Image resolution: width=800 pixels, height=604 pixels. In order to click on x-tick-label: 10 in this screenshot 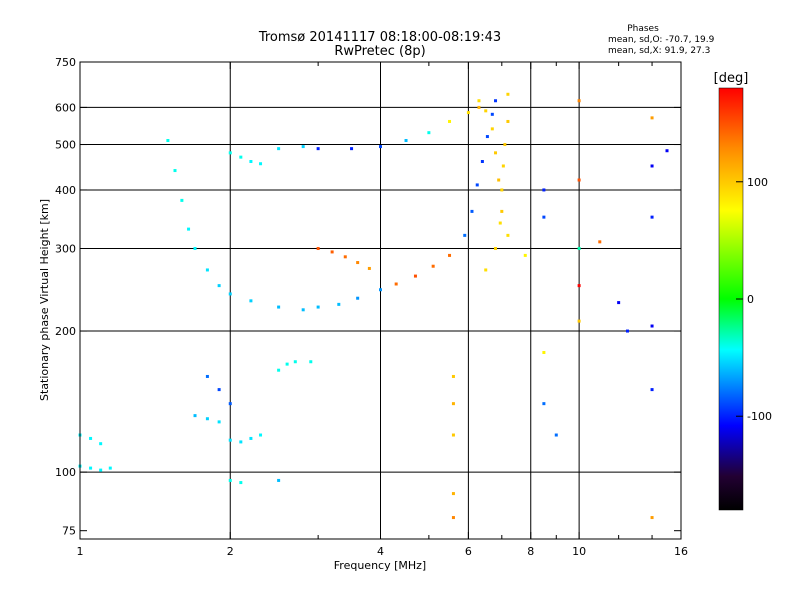, I will do `click(579, 551)`.